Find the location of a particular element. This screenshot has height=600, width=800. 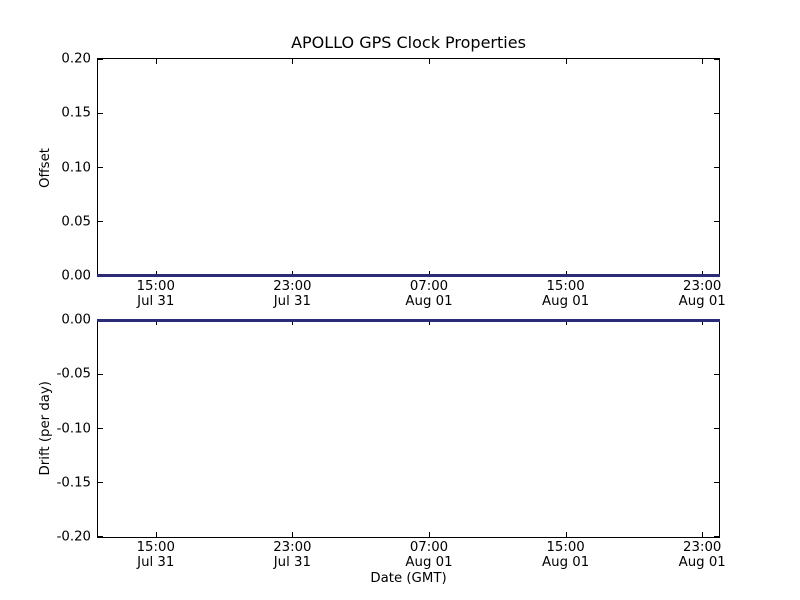

y-axis-label-offset-text: Offset is located at coordinates (45, 167).